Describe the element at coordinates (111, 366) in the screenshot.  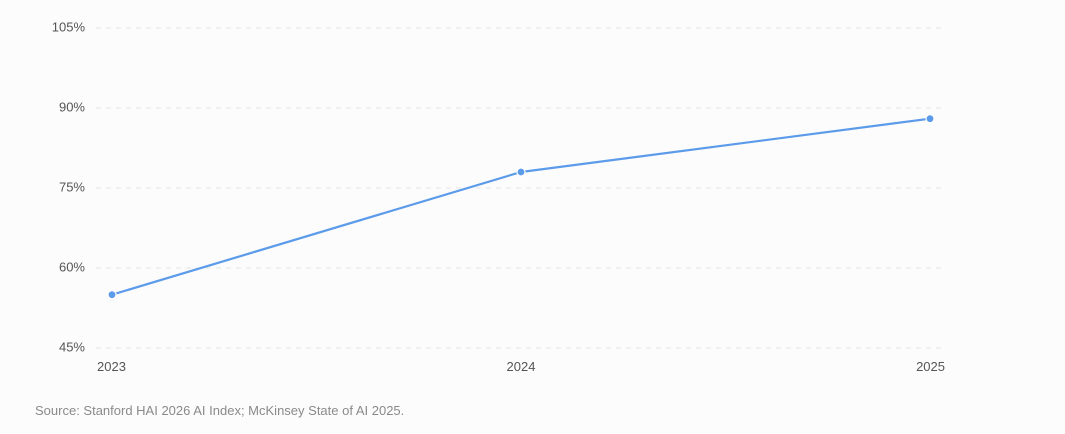
I see `x-tick-label: 2023` at that location.